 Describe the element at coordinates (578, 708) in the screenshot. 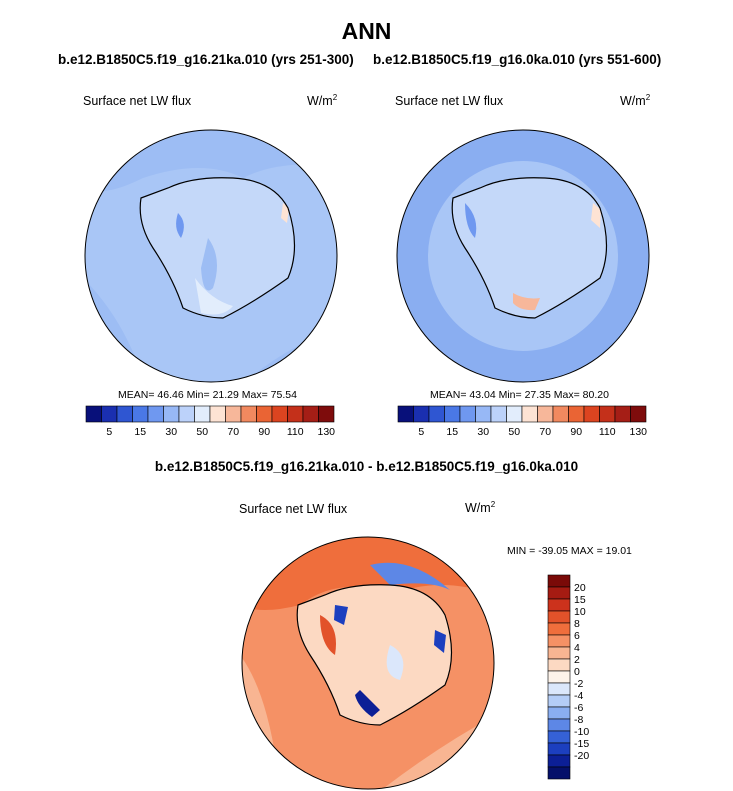

I see `diff-colorbar-tick-10: -6` at that location.